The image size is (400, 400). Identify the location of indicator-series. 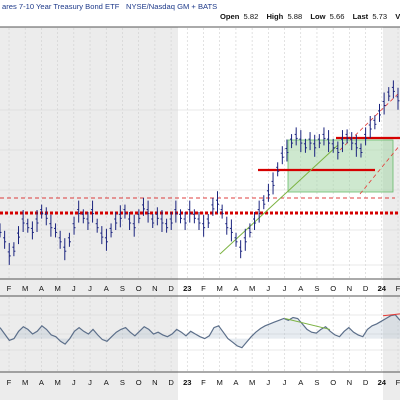
(200, 331).